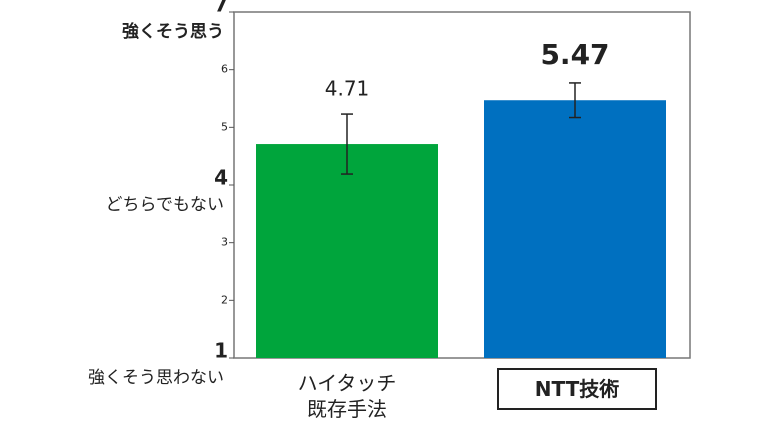  I want to click on y-tick-label: 1, so click(221, 351).